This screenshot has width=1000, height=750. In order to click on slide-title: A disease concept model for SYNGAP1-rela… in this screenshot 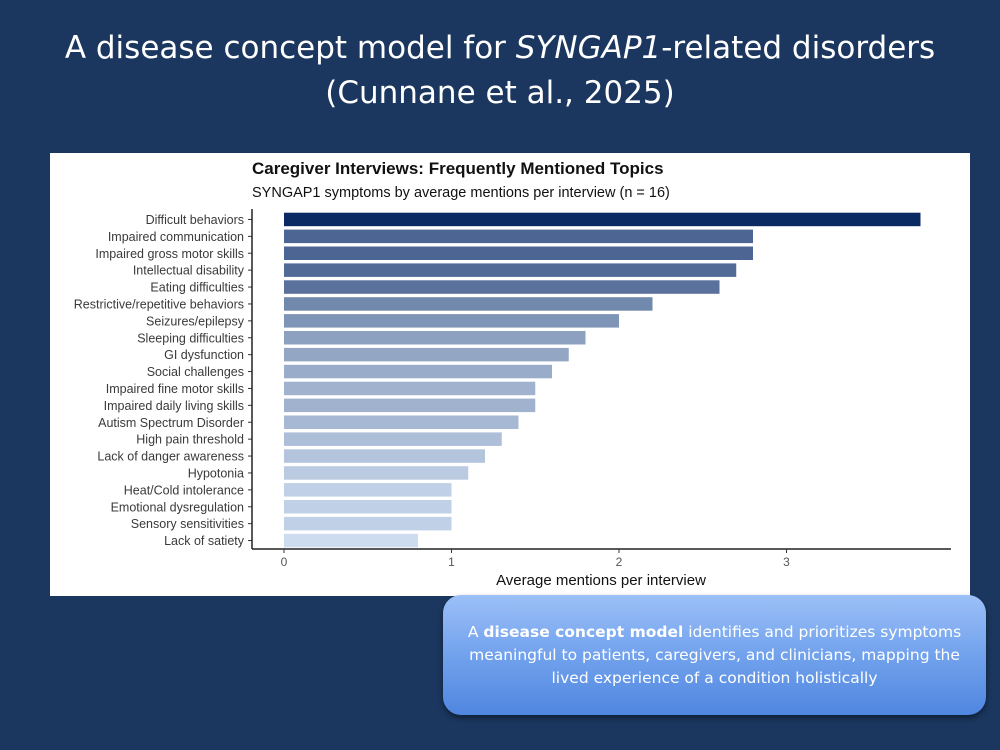, I will do `click(500, 71)`.